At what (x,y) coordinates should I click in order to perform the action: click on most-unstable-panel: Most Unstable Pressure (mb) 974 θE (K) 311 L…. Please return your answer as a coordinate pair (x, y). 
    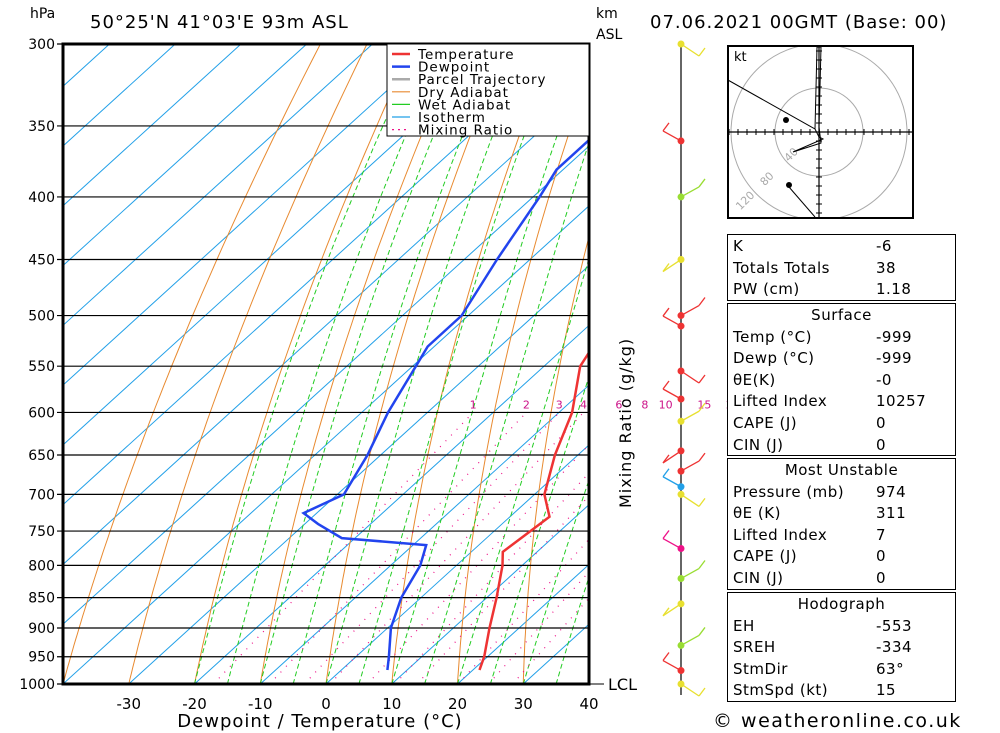
    Looking at the image, I should click on (841, 524).